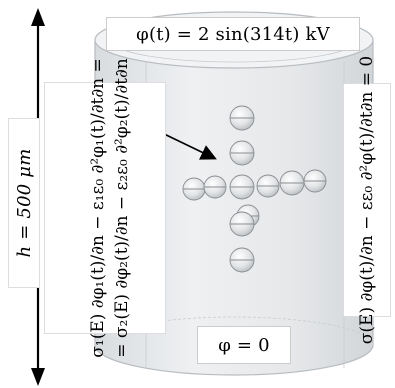  I want to click on height-arrow-bottom-head, so click(38, 377).